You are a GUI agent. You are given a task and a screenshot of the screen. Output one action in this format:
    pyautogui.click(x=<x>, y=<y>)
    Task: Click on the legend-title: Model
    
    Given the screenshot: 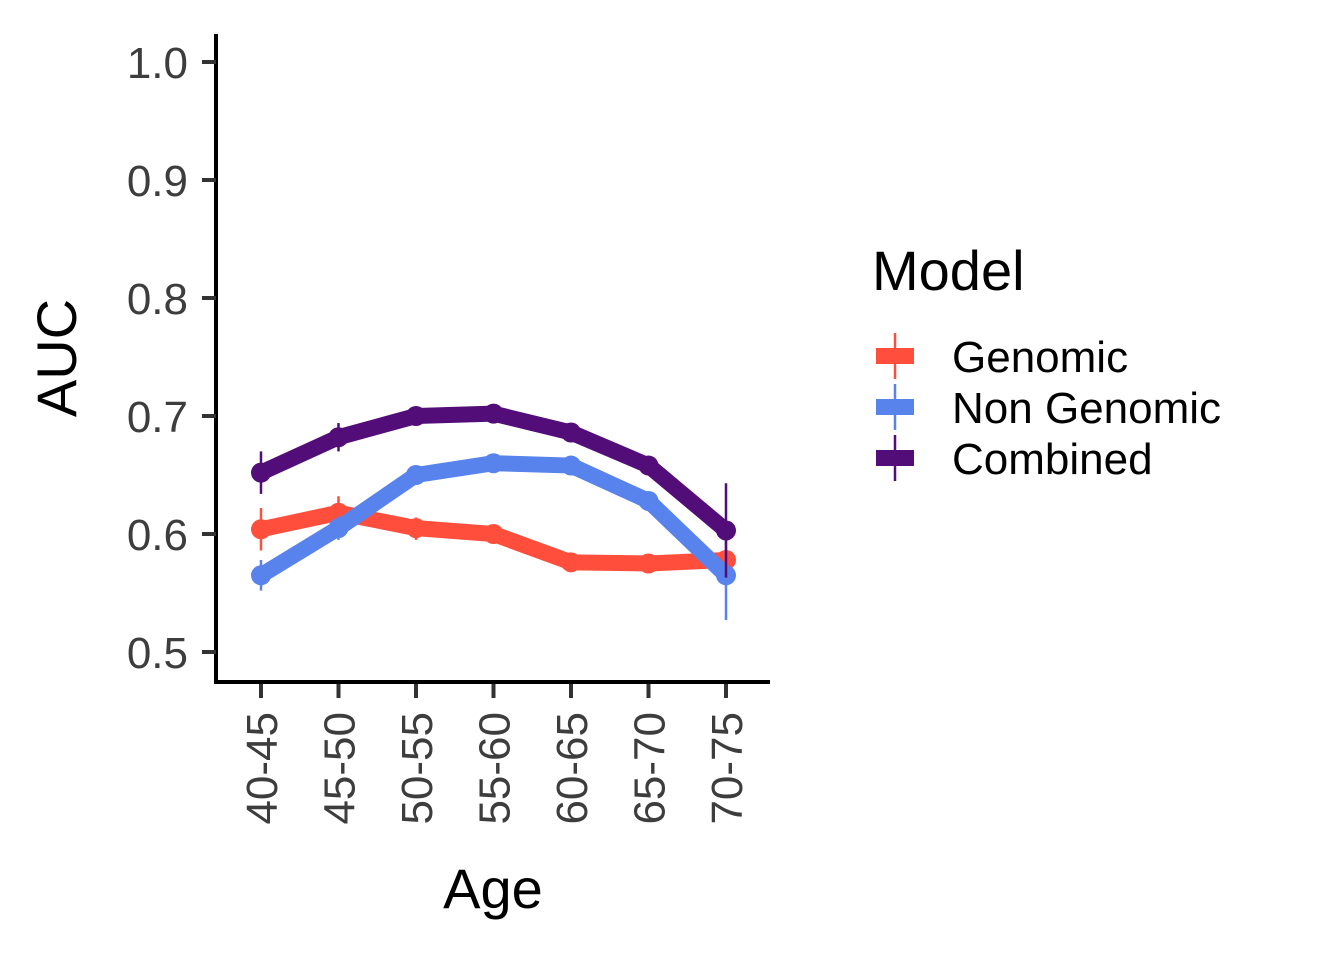 What is the action you would take?
    pyautogui.click(x=948, y=270)
    